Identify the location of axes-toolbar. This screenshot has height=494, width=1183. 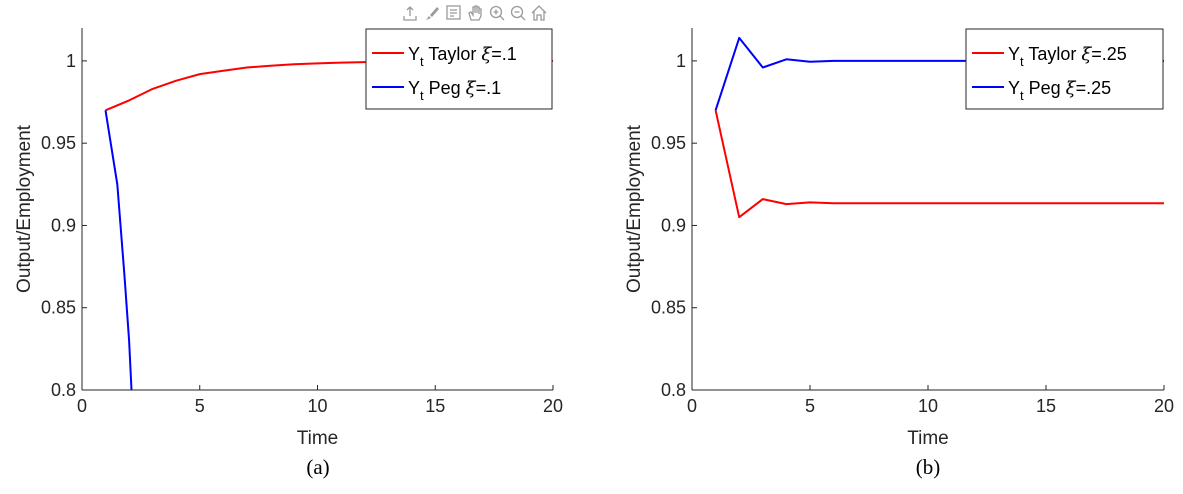
(475, 13).